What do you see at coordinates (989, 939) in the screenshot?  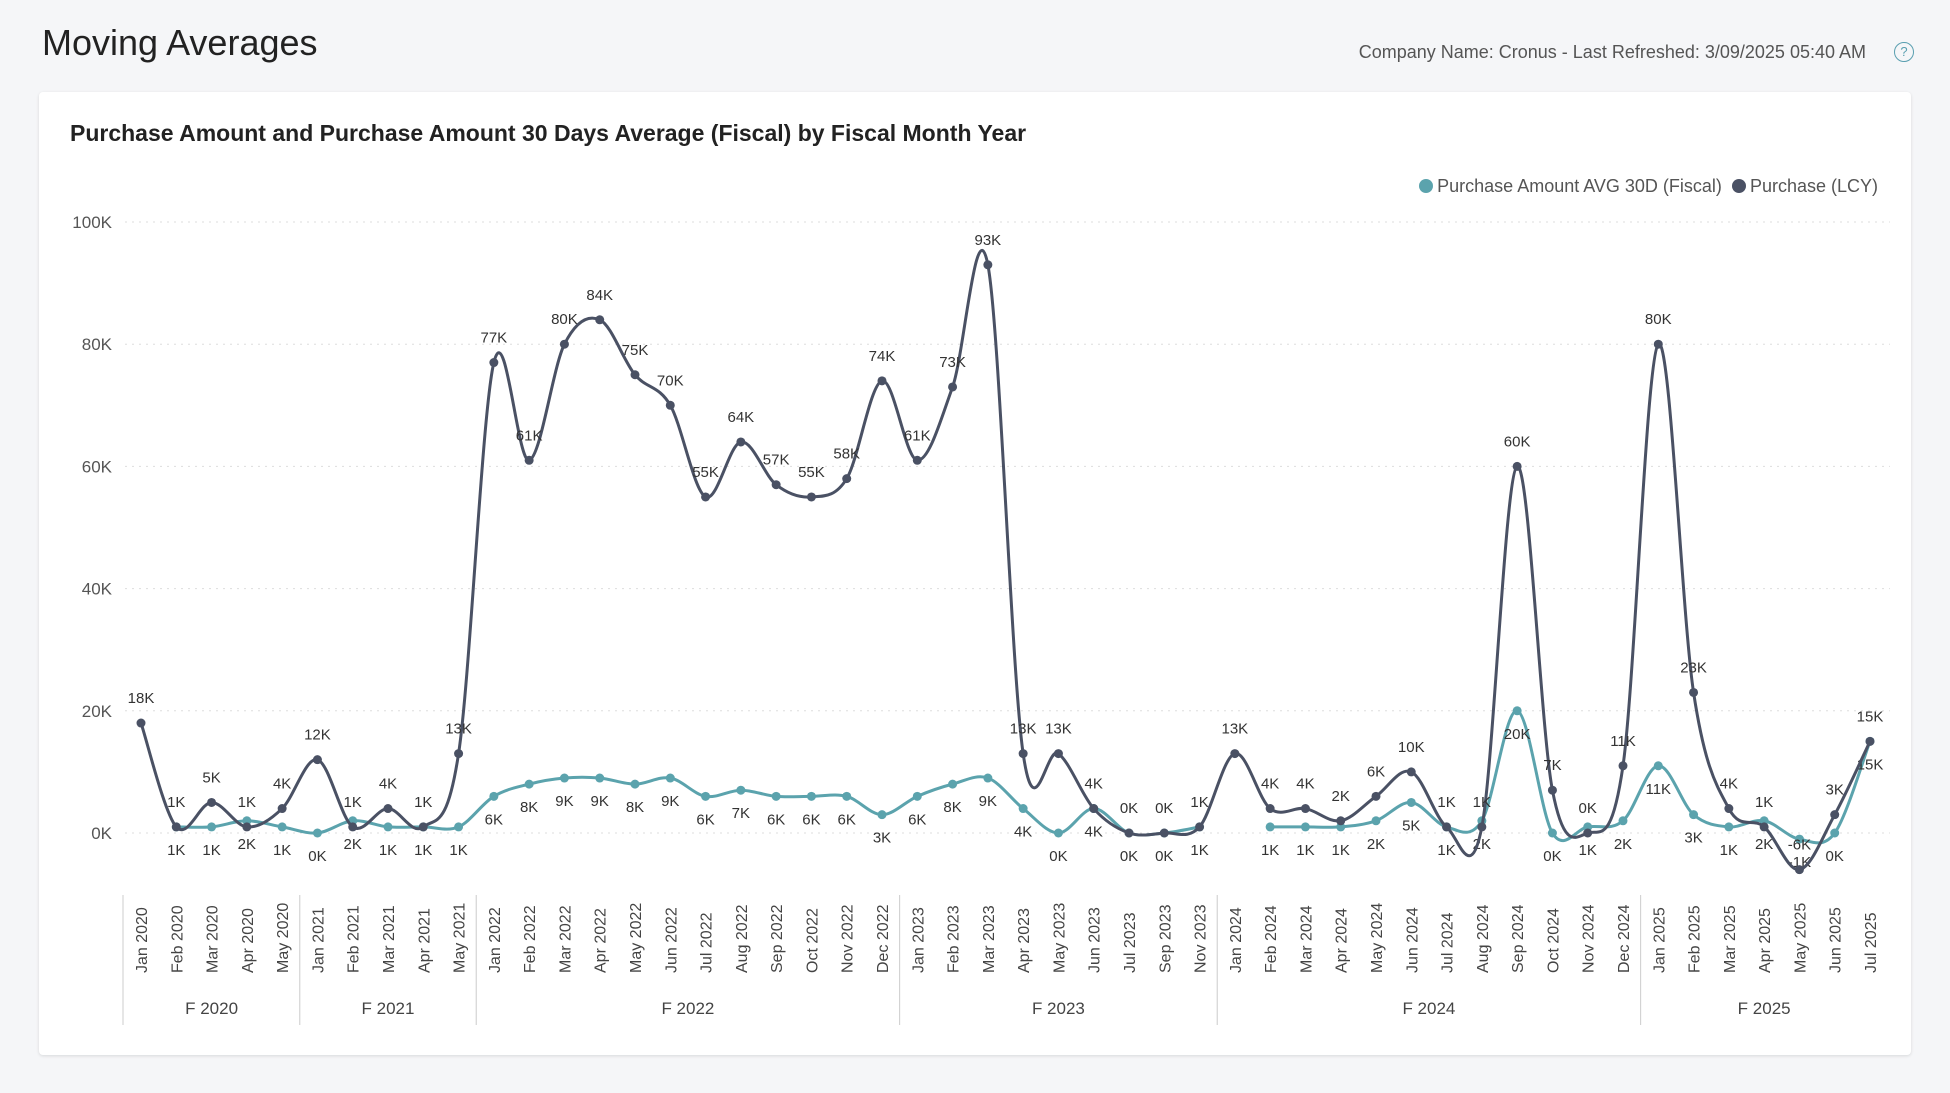 I see `x-tick-label: Mar 2023` at bounding box center [989, 939].